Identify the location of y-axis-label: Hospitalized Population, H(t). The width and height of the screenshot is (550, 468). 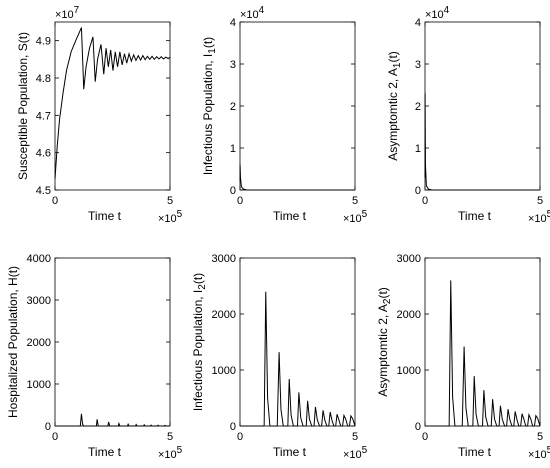
(13, 342).